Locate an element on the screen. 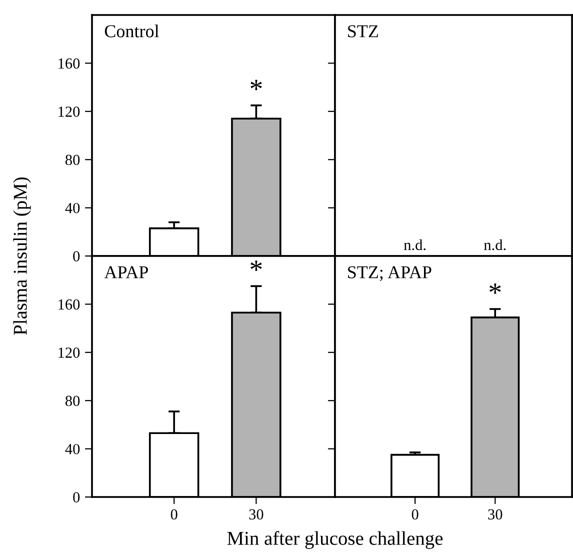  x-axis-title: Min after glucose challenge is located at coordinates (335, 540).